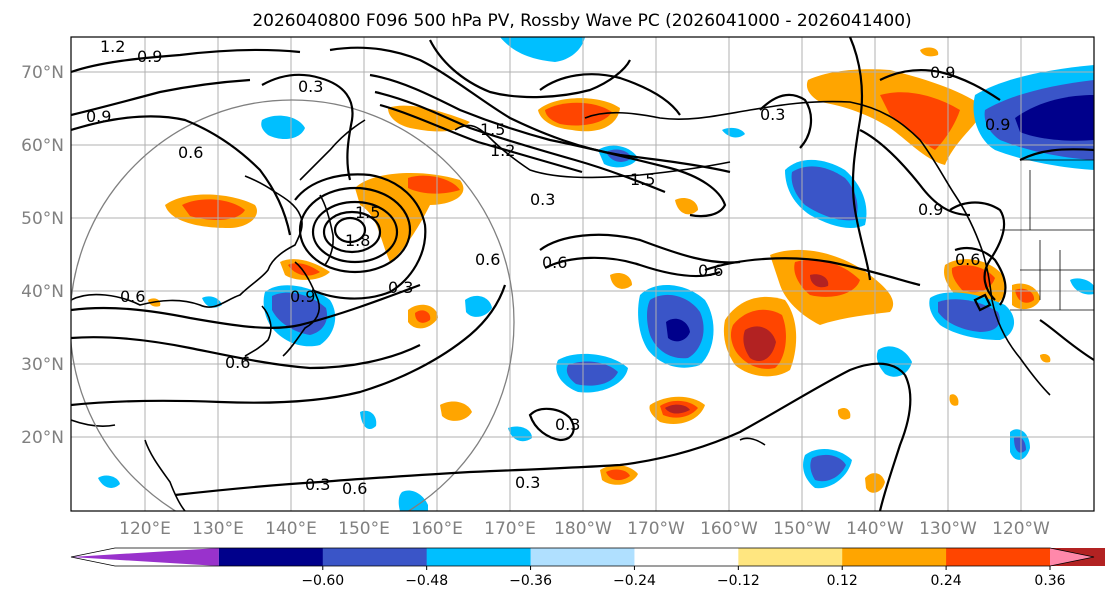 The width and height of the screenshot is (1105, 604). Describe the element at coordinates (42, 292) in the screenshot. I see `lat-label: 40°N` at that location.